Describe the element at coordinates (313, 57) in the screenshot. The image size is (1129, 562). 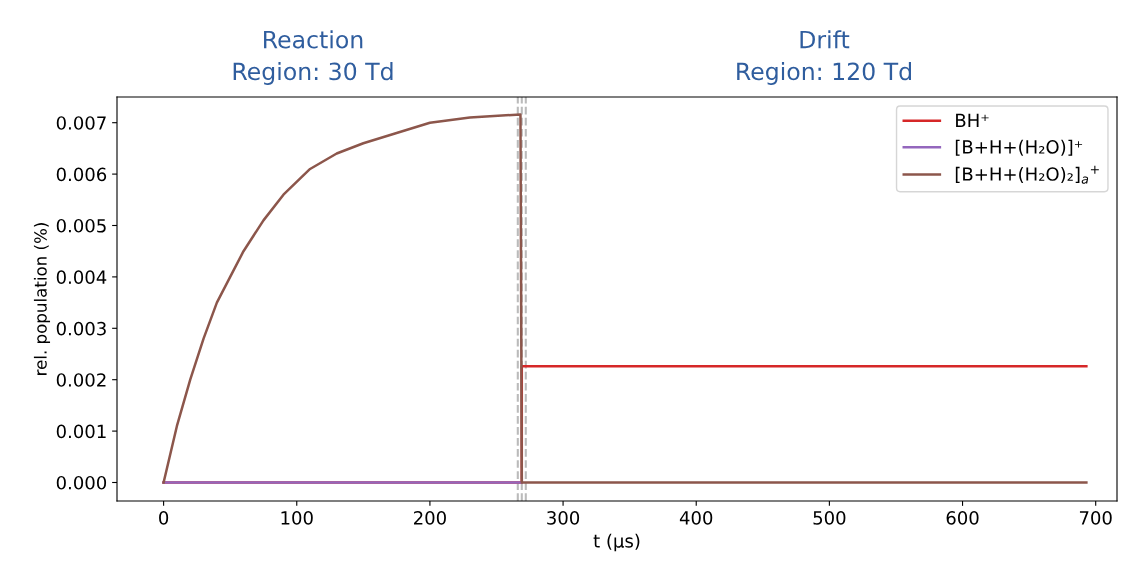
I see `text: Reaction Region: 30 Td` at that location.